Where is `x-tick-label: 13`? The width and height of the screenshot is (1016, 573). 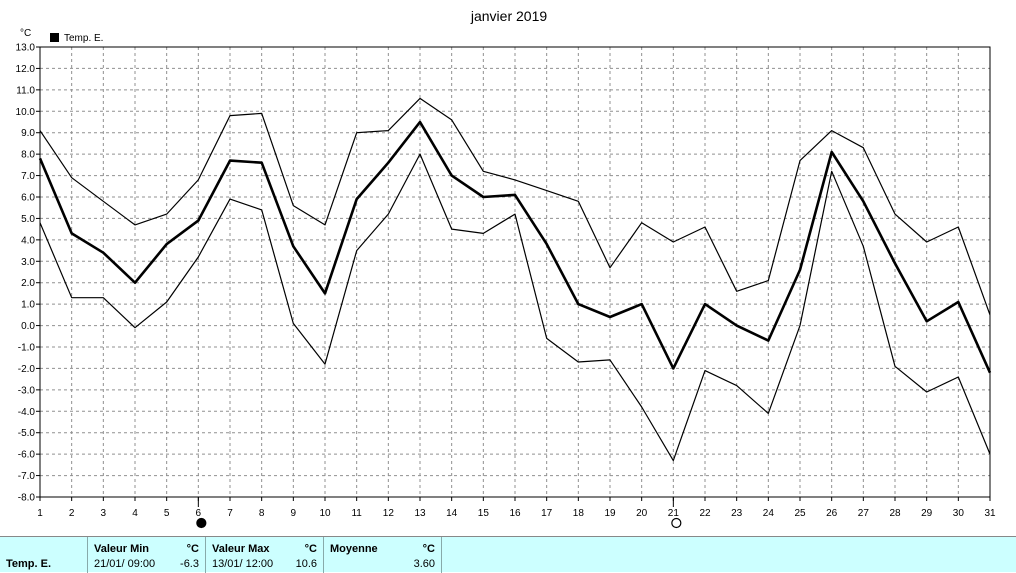
x-tick-label: 13 is located at coordinates (420, 513).